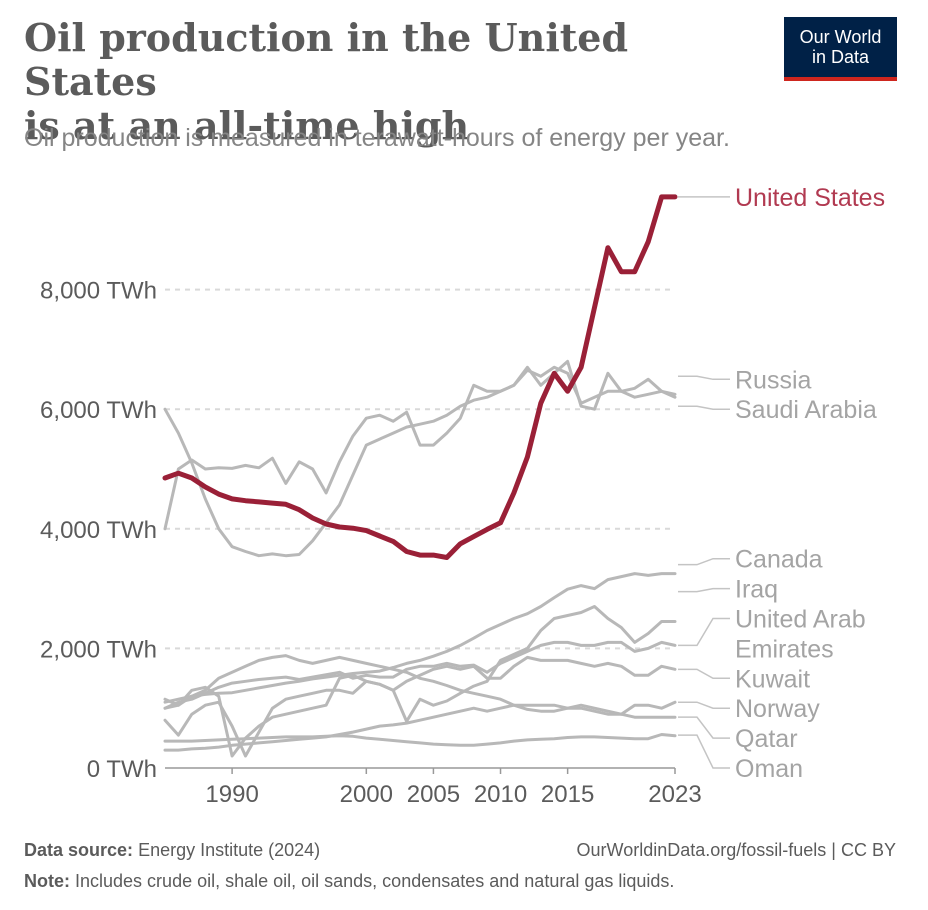 This screenshot has width=928, height=910. What do you see at coordinates (773, 380) in the screenshot?
I see `series-label: Russia` at bounding box center [773, 380].